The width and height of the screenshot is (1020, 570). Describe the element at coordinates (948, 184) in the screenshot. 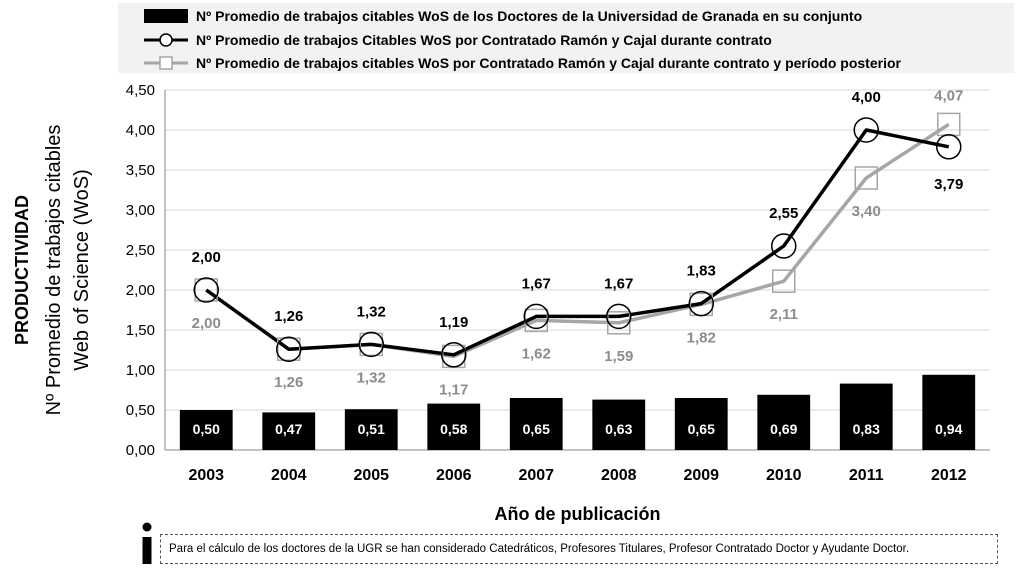

I see `line-value-label: 3,79` at that location.